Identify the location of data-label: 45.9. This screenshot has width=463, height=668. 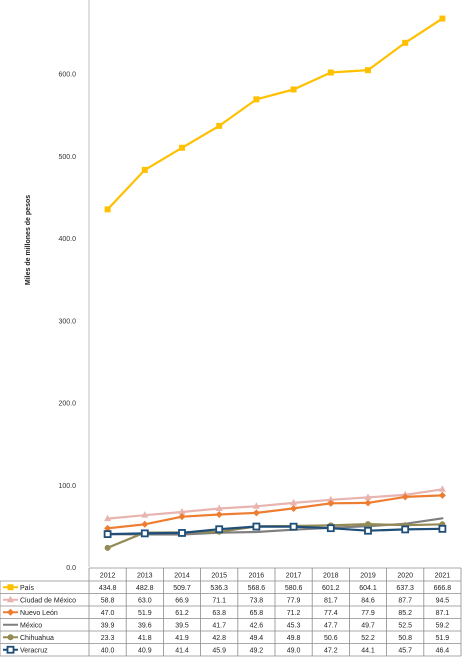
(219, 650).